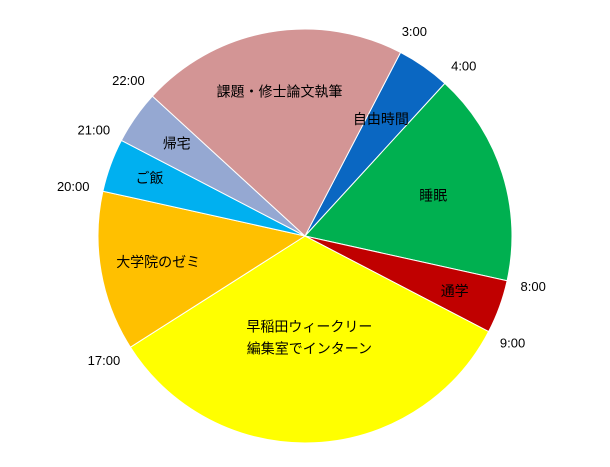  I want to click on time-label-900: 9:00, so click(512, 343).